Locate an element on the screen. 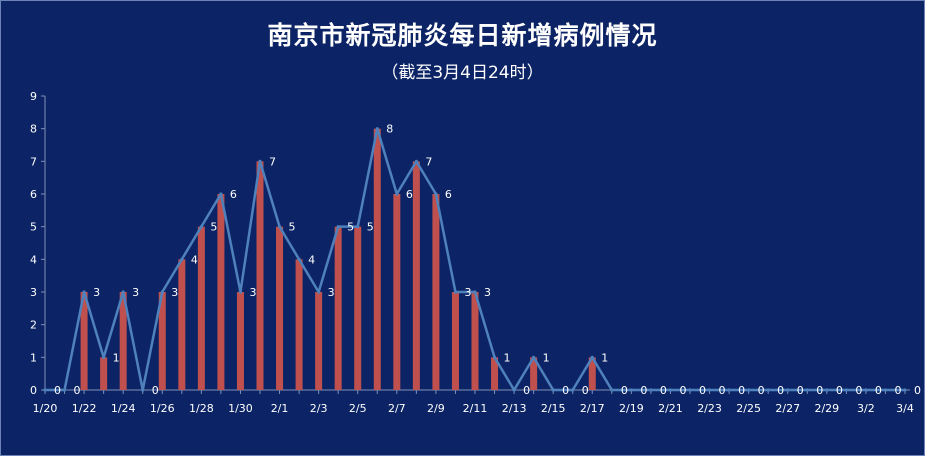  data-label: 8 is located at coordinates (389, 129).